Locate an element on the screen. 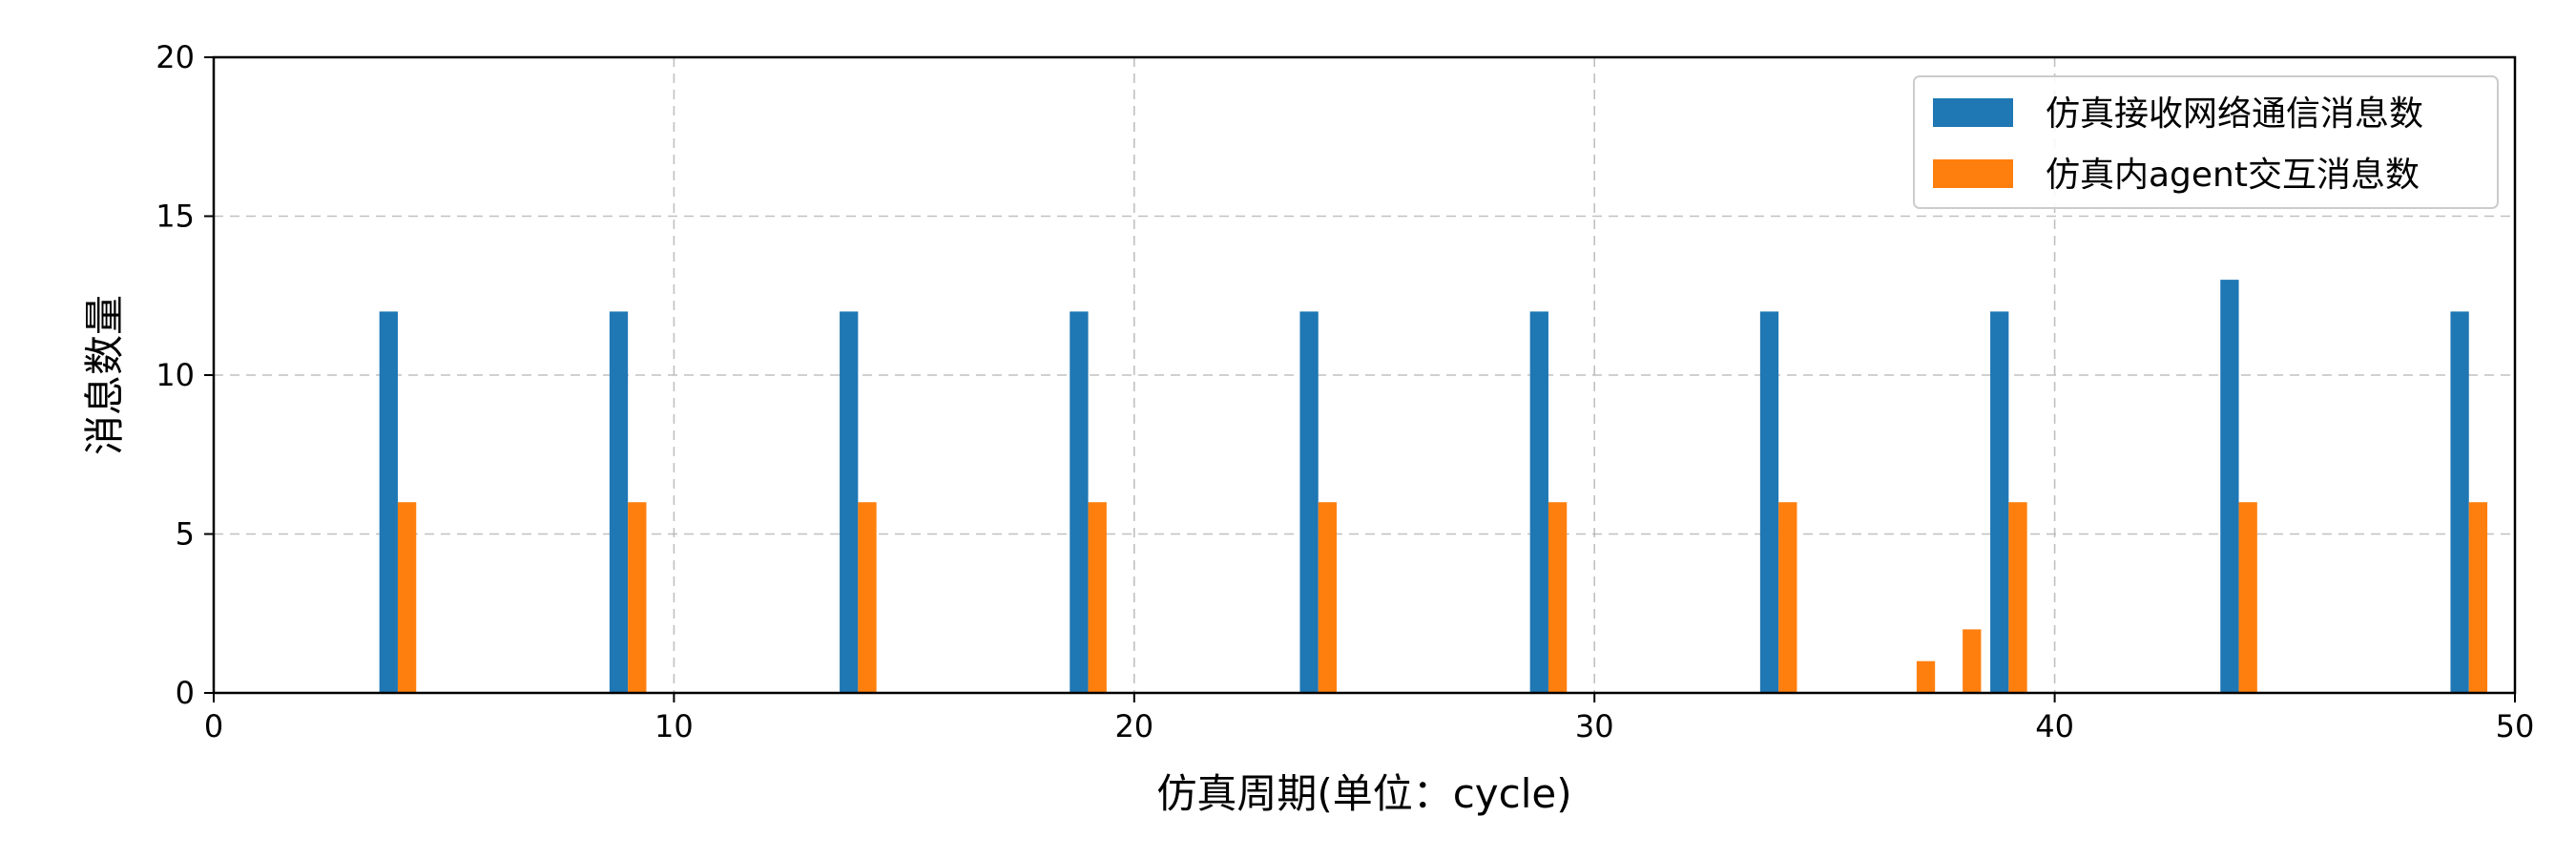 The width and height of the screenshot is (2576, 859). x-axis-label: 仿真周期(单位：cycle) is located at coordinates (1363, 793).